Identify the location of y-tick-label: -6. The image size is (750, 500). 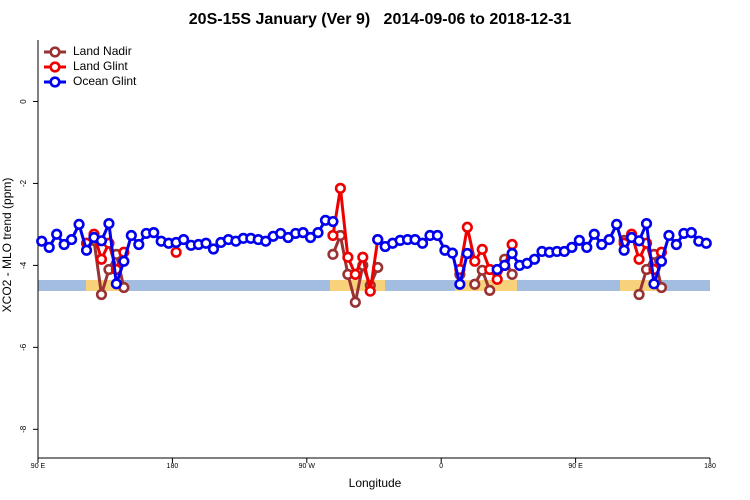
(23, 347).